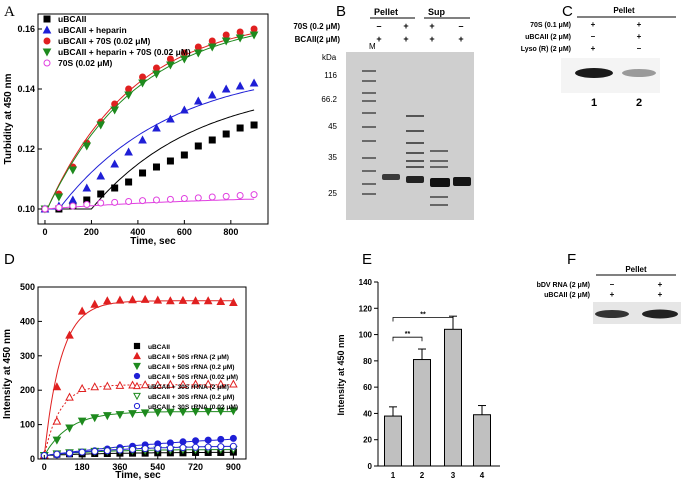  I want to click on chart-a-legend-label: uBCAII + heparin, so click(92, 30).